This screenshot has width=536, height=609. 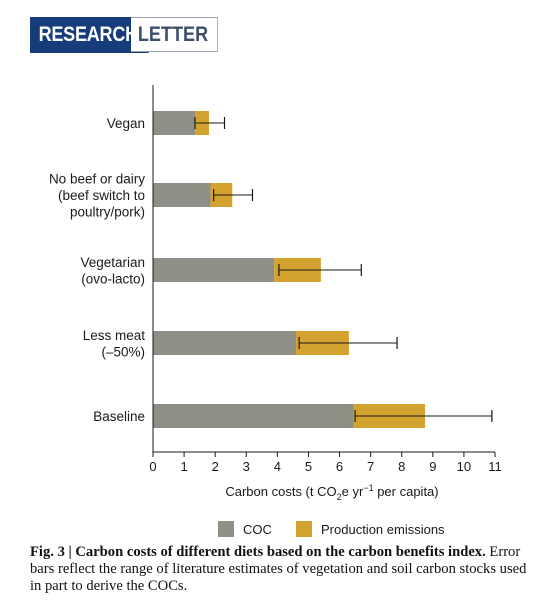 I want to click on category-label-2: Vegetarian (ovo-lacto), so click(x=112, y=271).